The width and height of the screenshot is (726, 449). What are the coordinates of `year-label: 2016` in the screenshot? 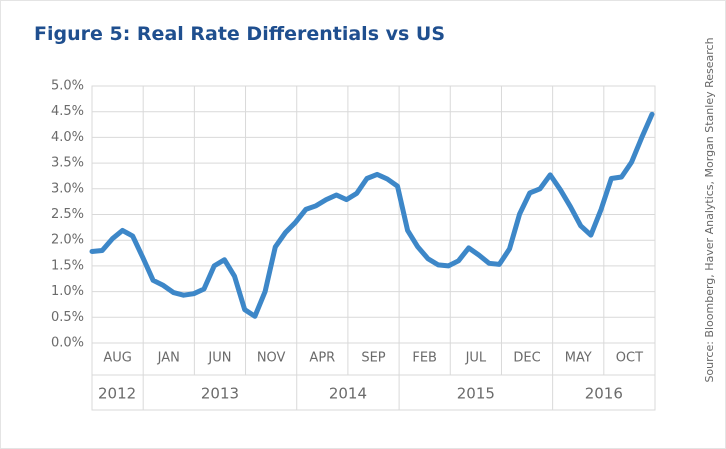 It's located at (604, 394).